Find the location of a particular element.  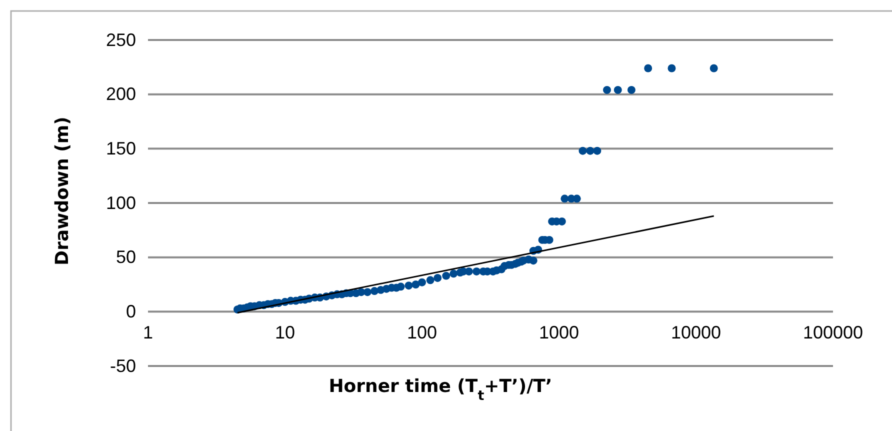

y-tick-label: 150 is located at coordinates (121, 148).